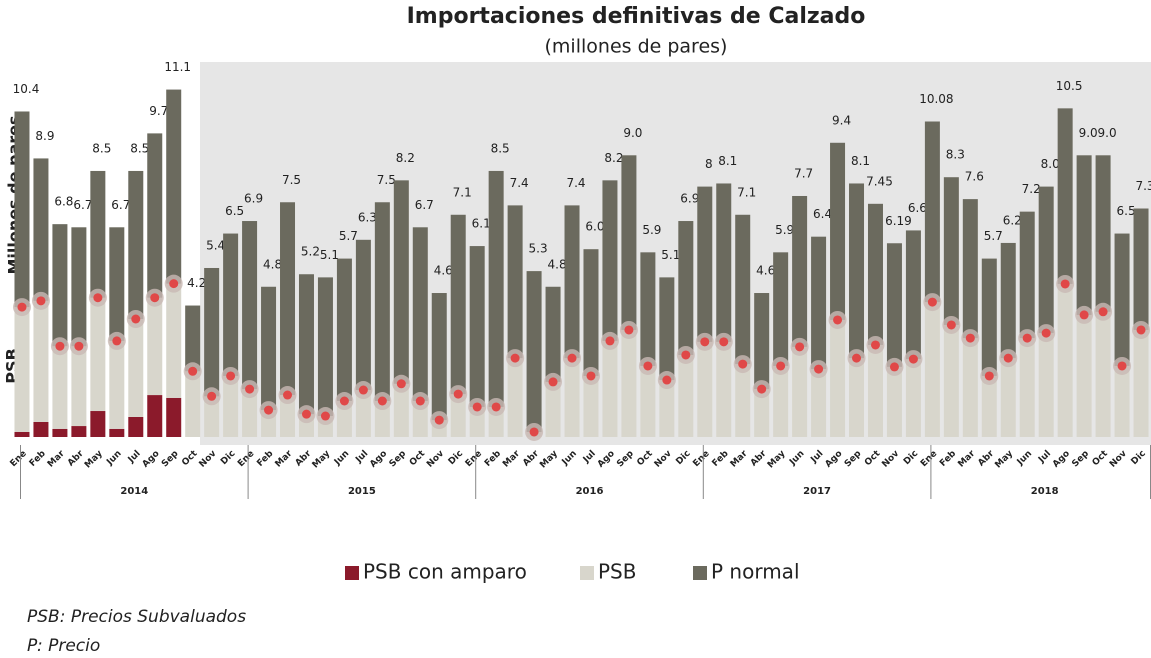 The height and width of the screenshot is (658, 1151). What do you see at coordinates (113, 458) in the screenshot?
I see `x-tick-label: Jun` at bounding box center [113, 458].